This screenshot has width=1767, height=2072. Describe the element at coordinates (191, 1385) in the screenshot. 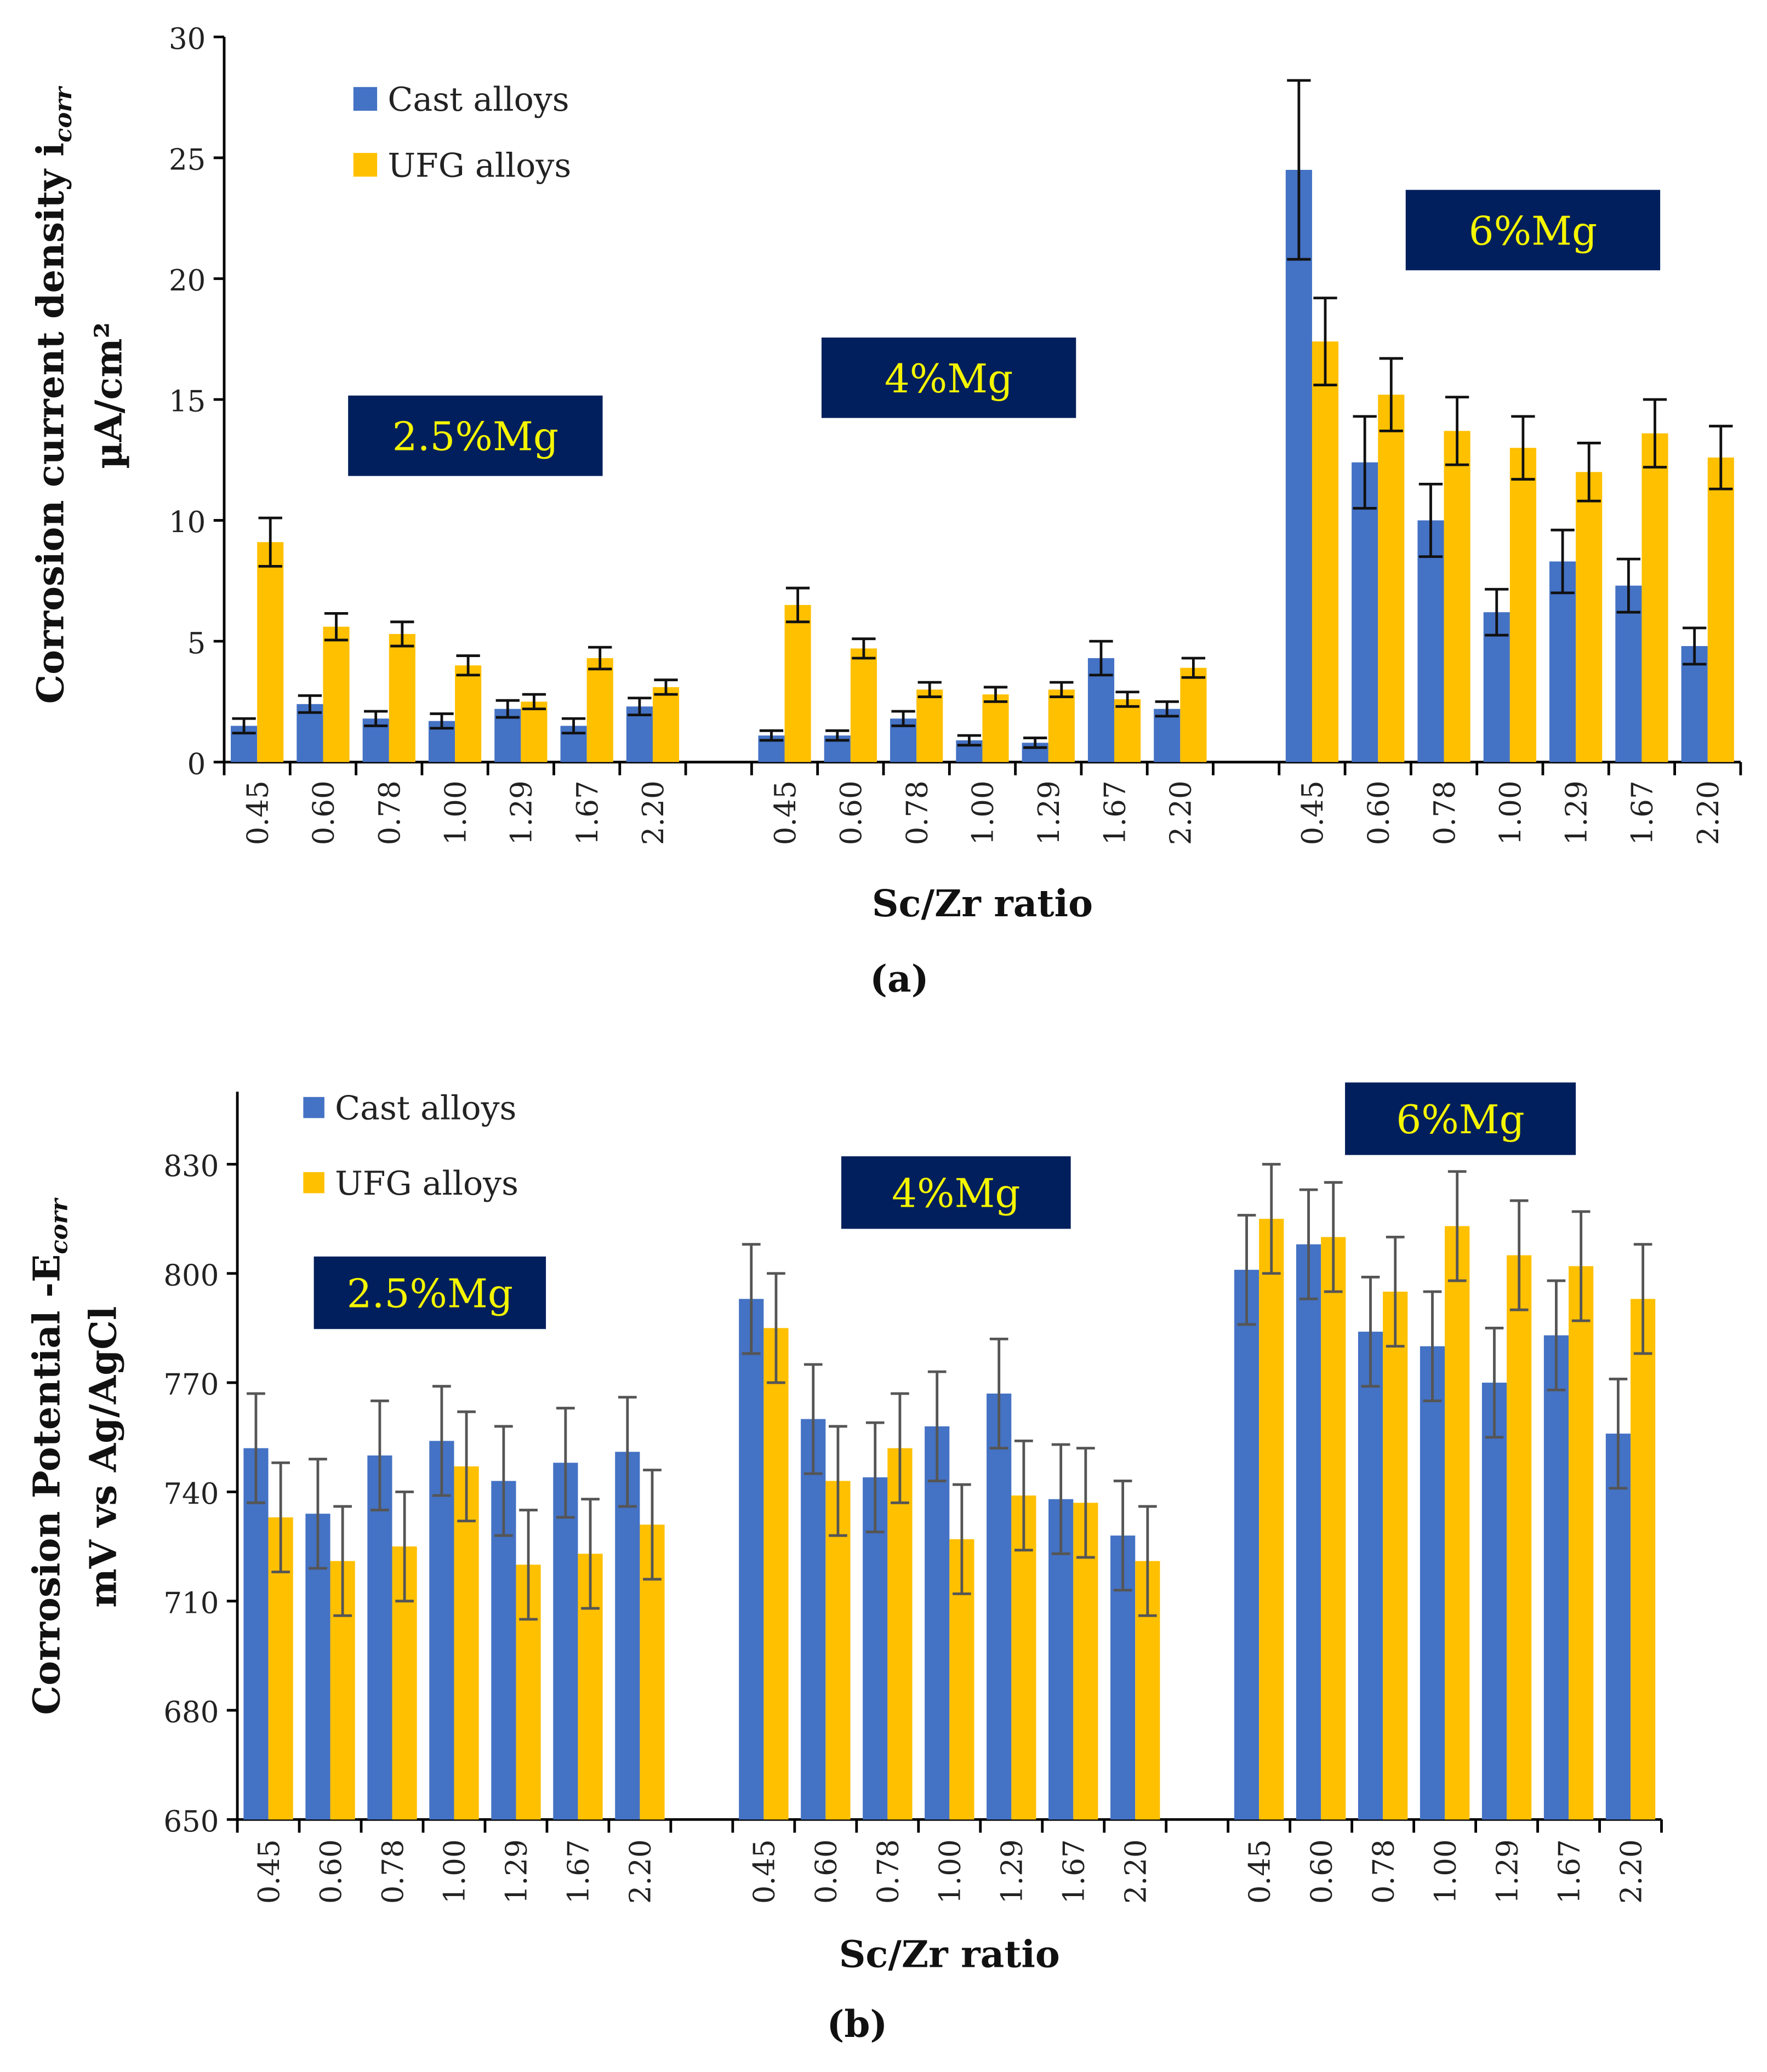

I see `y-tick-label: 770` at that location.